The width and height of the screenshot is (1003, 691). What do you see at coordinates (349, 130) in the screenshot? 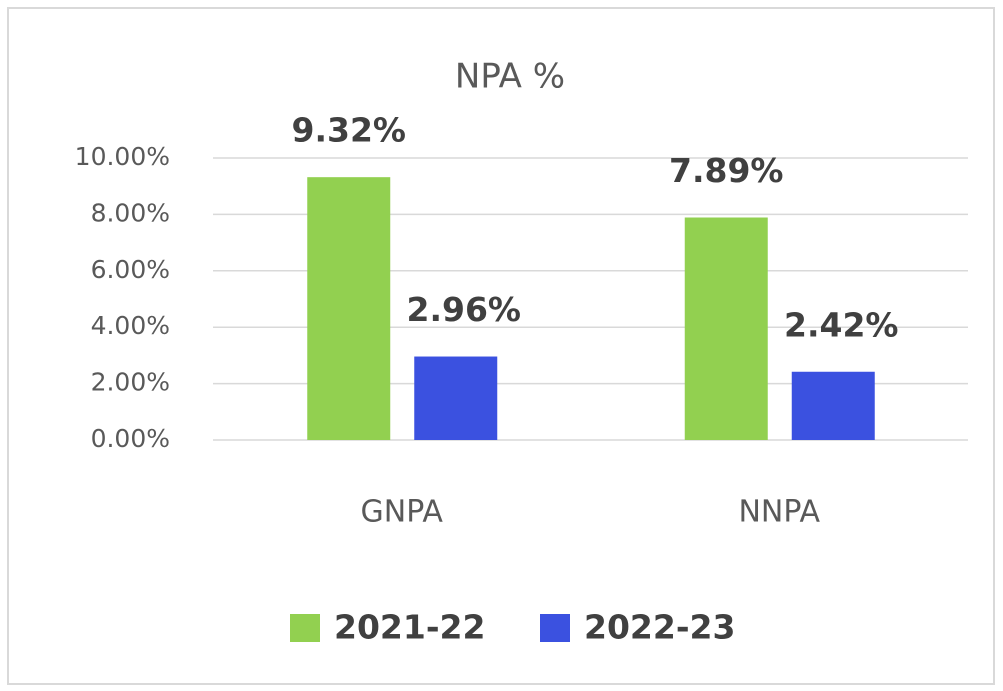
I see `data-label: 9.32%` at bounding box center [349, 130].